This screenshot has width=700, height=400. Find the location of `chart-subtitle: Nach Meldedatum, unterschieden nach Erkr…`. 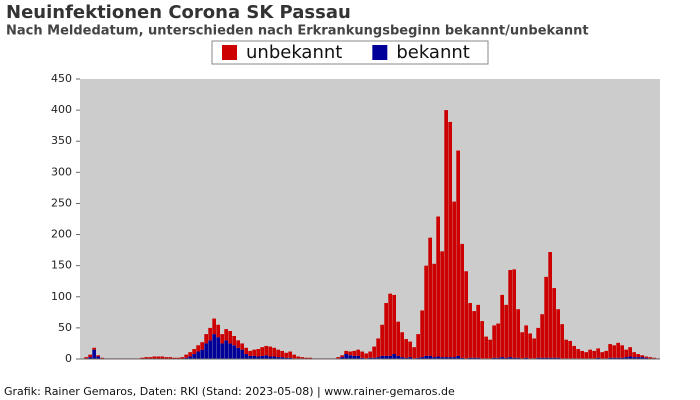

chart-subtitle: Nach Meldedatum, unterschieden nach Erkr… is located at coordinates (297, 31).